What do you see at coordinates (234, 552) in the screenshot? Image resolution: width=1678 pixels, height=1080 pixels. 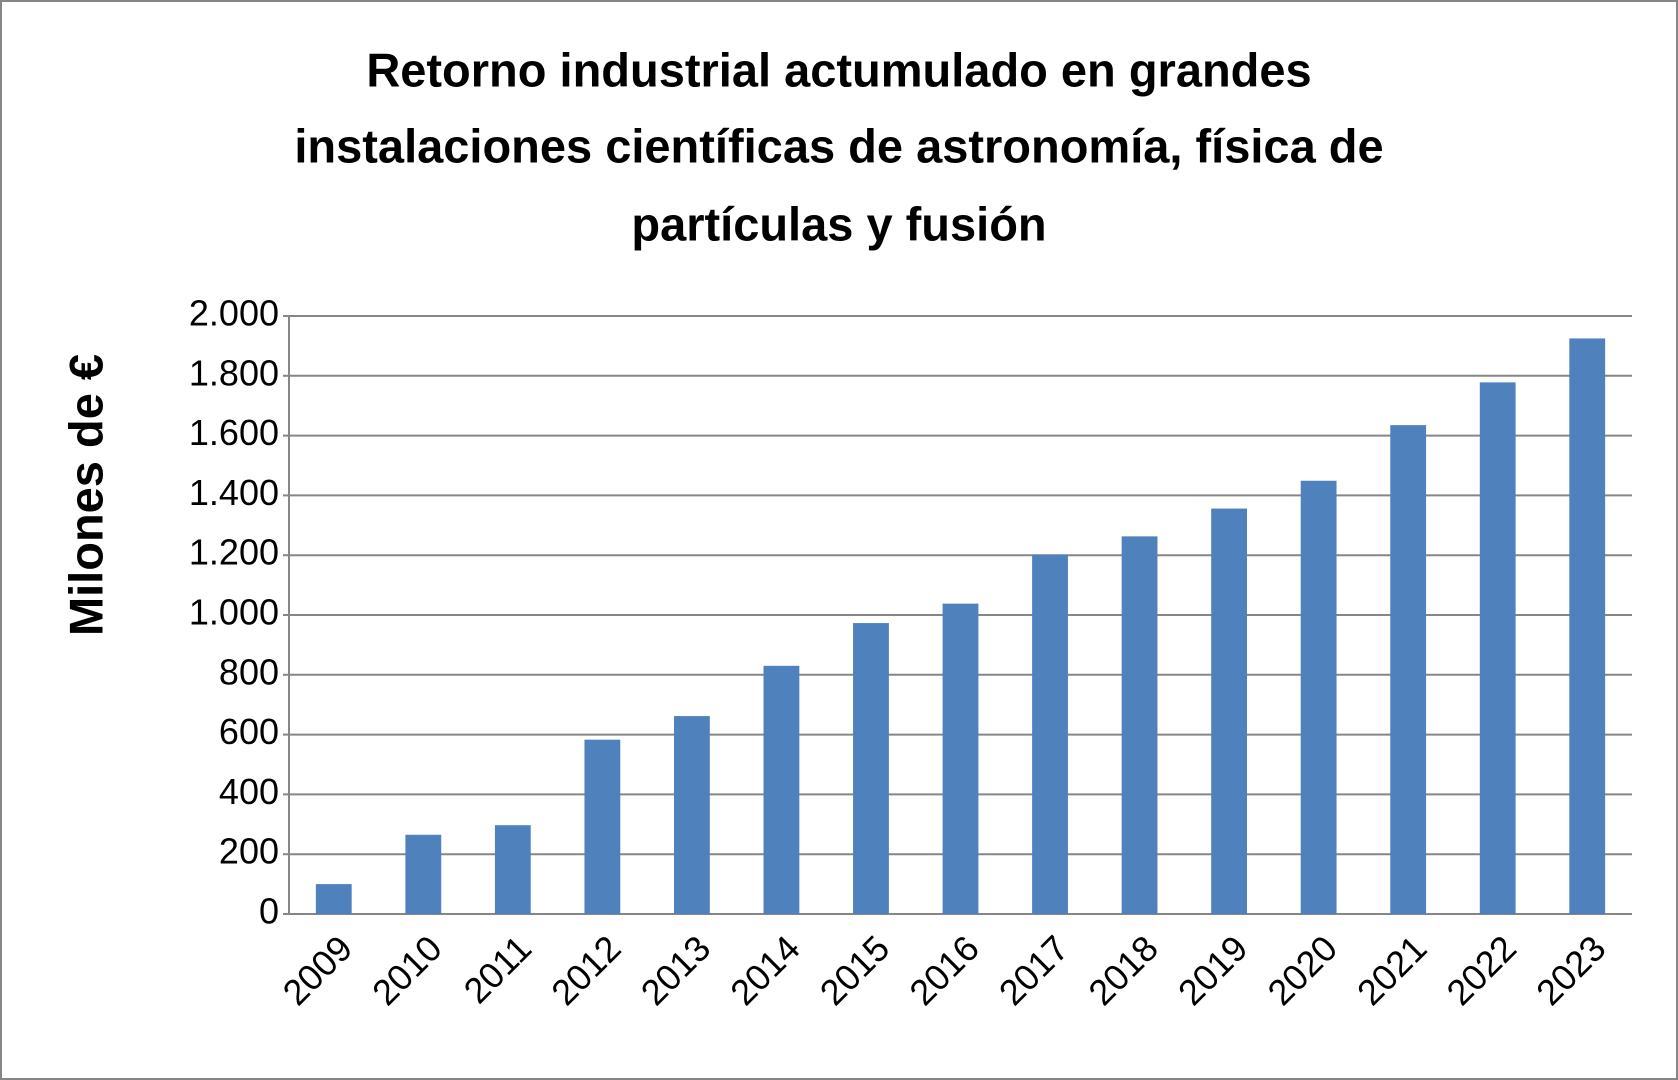 I see `y-tick-label: 1.200` at bounding box center [234, 552].